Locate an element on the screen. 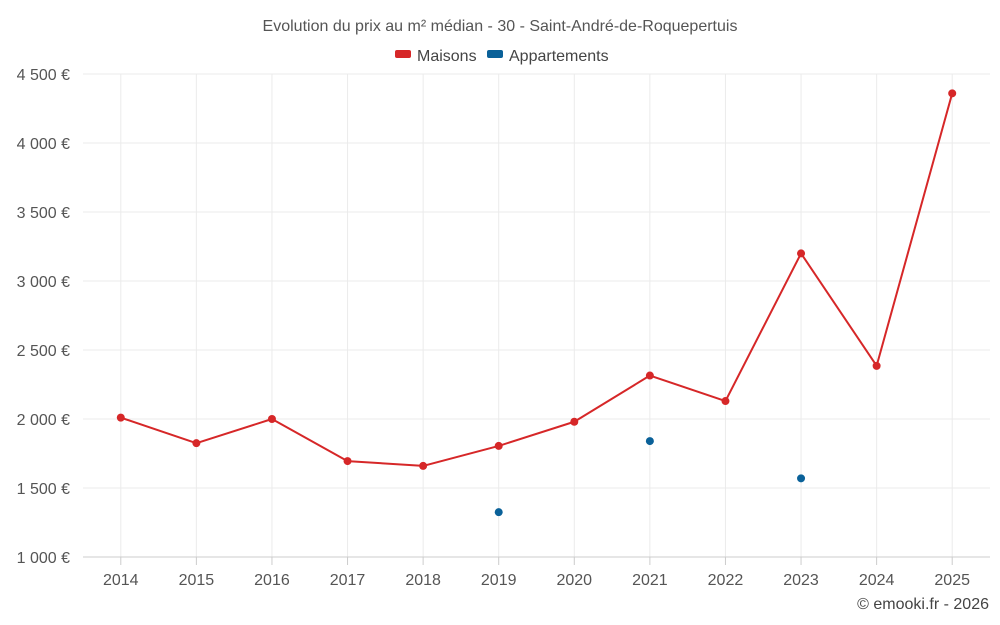 This screenshot has height=625, width=1000. y-tick-label: 4 000 € is located at coordinates (43, 144).